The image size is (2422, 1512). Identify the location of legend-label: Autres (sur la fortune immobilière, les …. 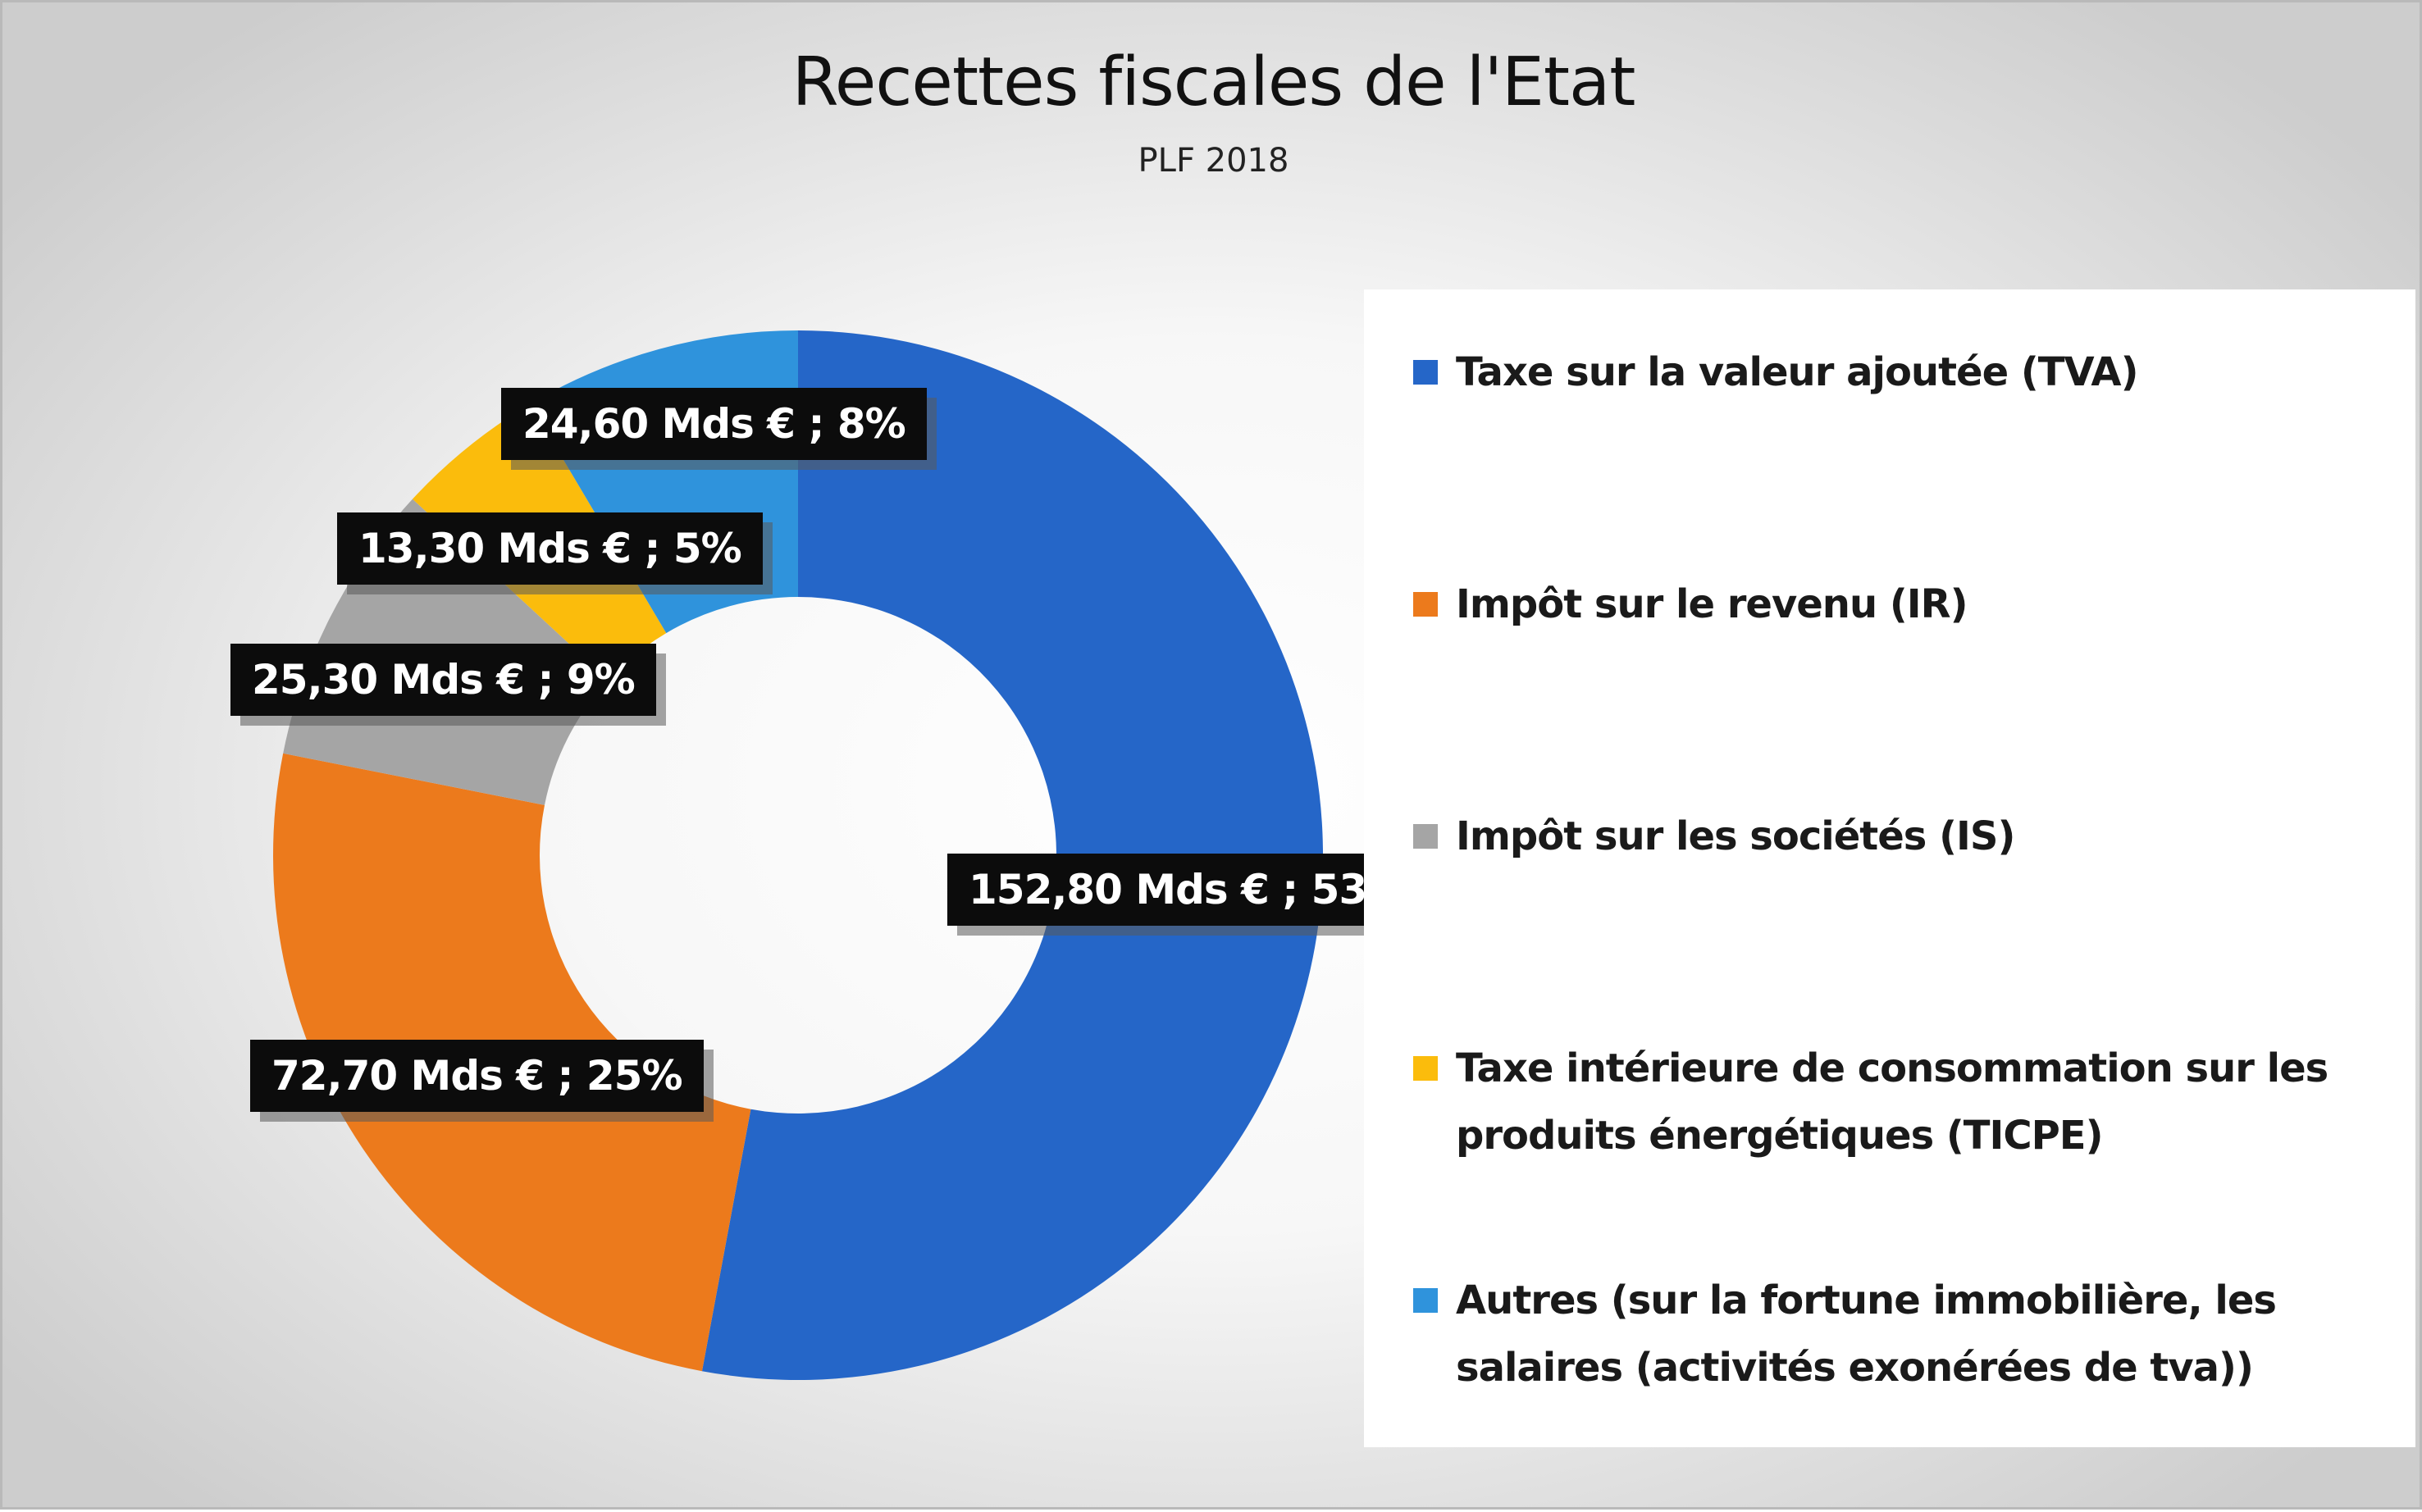
(1866, 1334).